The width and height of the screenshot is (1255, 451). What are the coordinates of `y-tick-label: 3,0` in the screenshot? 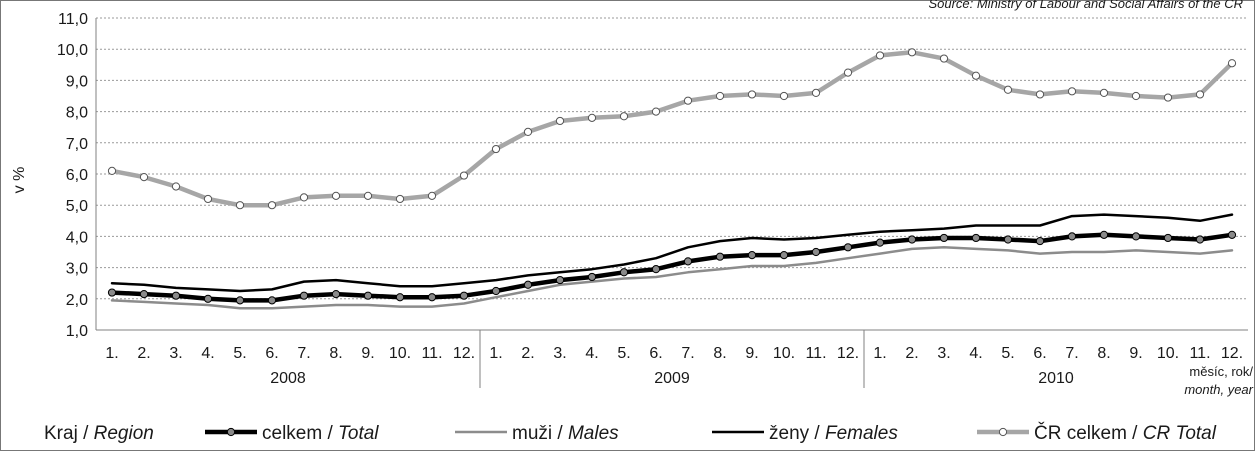 It's located at (77, 269).